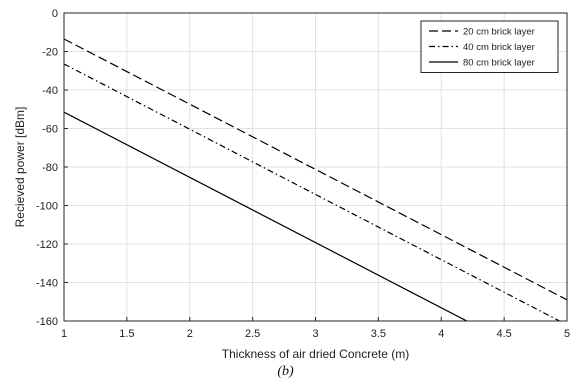 The width and height of the screenshot is (571, 385). What do you see at coordinates (285, 371) in the screenshot?
I see `figure-caption: (b)` at bounding box center [285, 371].